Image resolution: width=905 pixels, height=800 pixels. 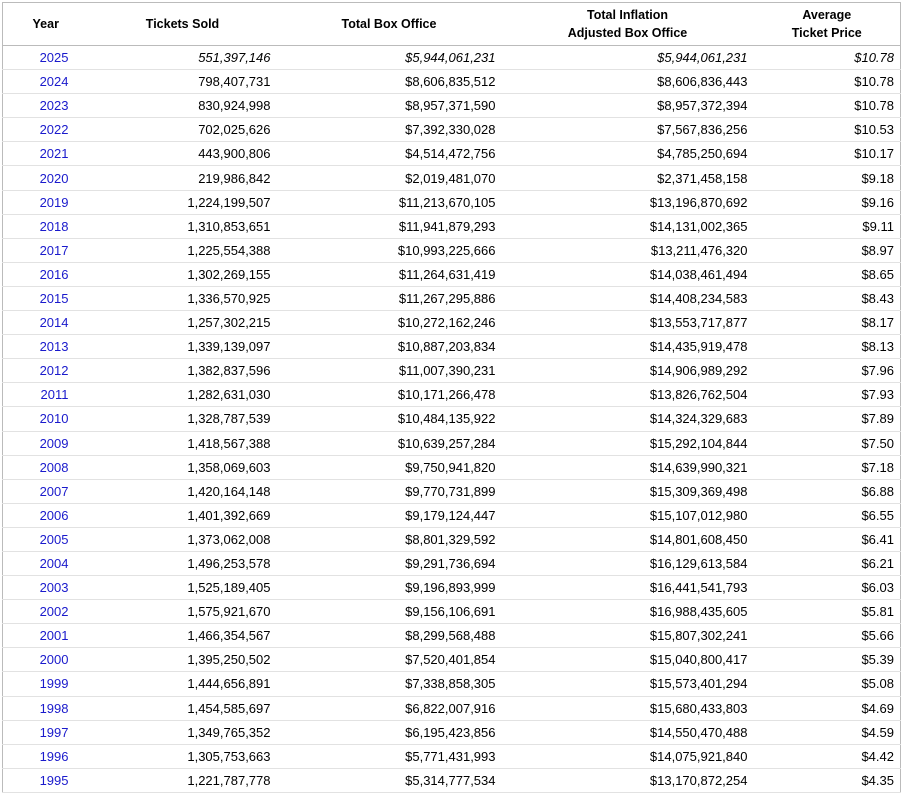 I want to click on year-link: 2020, so click(x=54, y=178).